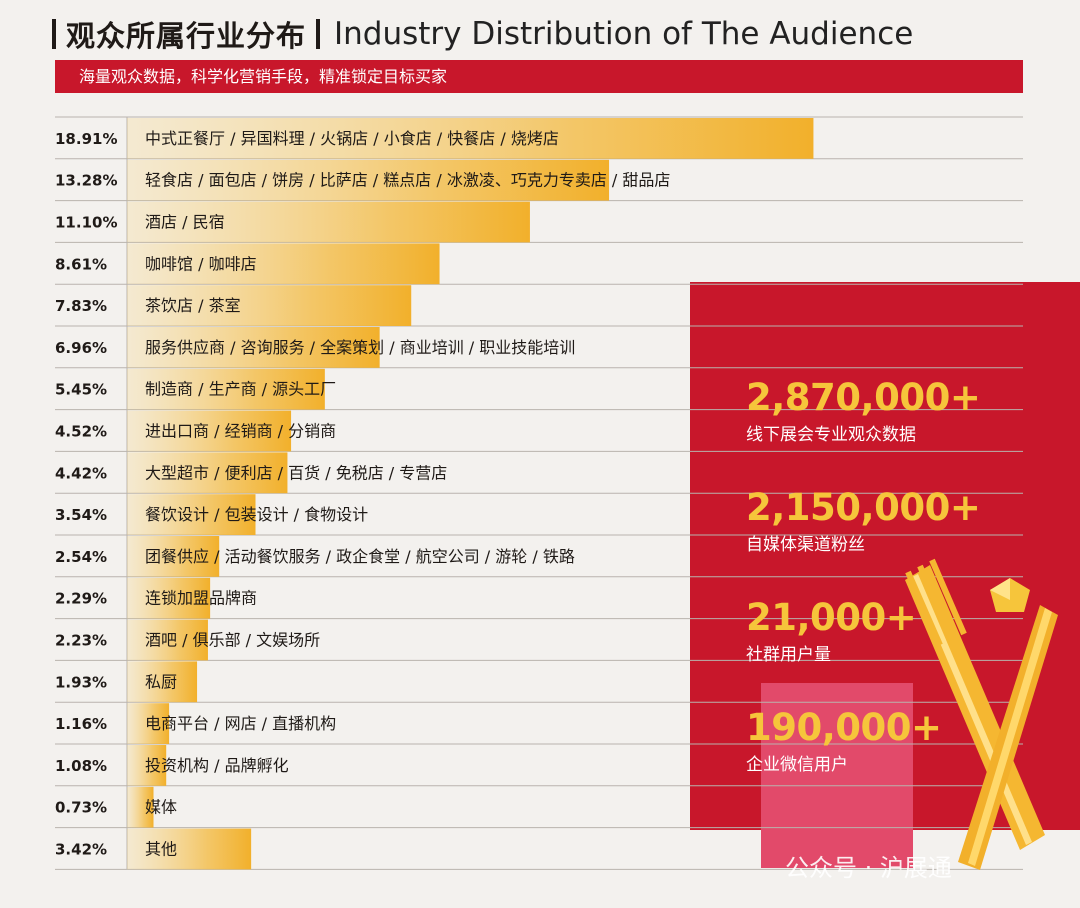  What do you see at coordinates (81, 557) in the screenshot?
I see `value-label: 2.54%` at bounding box center [81, 557].